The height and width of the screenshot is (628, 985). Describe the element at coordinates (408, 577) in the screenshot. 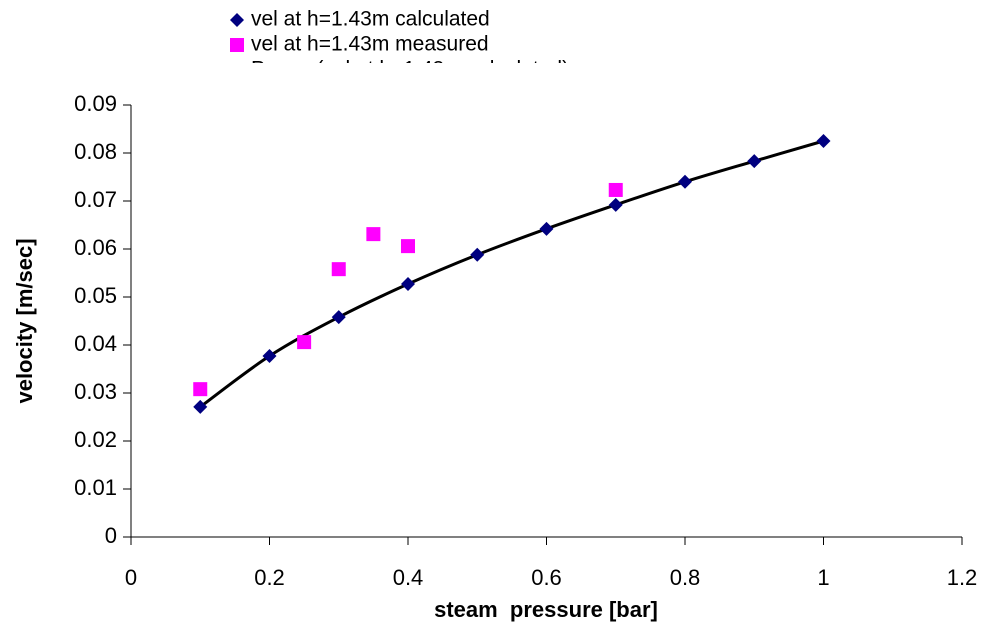

I see `x-tick-label: 0.4` at that location.